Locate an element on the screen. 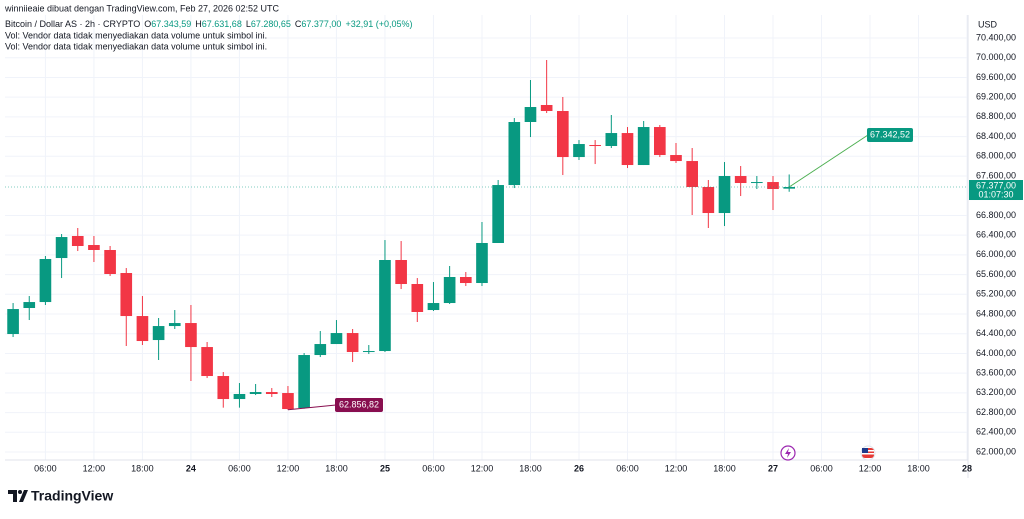 Image resolution: width=1024 pixels, height=519 pixels. symbol: Bitcoin / Dollar AS · 2h · CRYPTO is located at coordinates (72, 24).